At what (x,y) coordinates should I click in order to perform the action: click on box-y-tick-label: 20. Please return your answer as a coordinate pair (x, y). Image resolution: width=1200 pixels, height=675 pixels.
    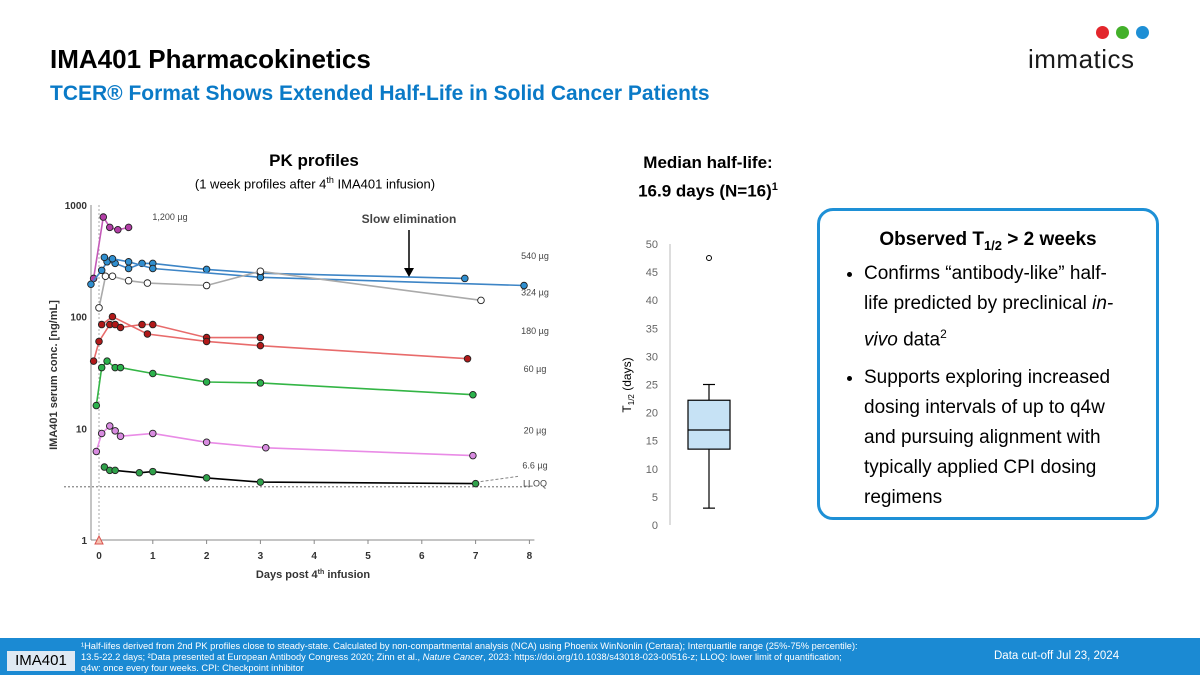
    Looking at the image, I should click on (652, 414).